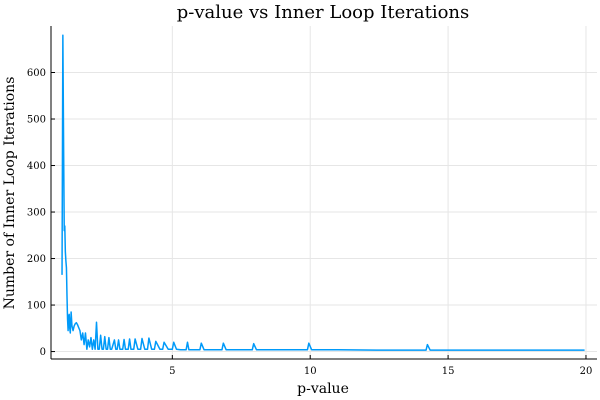 Image resolution: width=600 pixels, height=400 pixels. What do you see at coordinates (36, 120) in the screenshot?
I see `y-tick-label: 500` at bounding box center [36, 120].